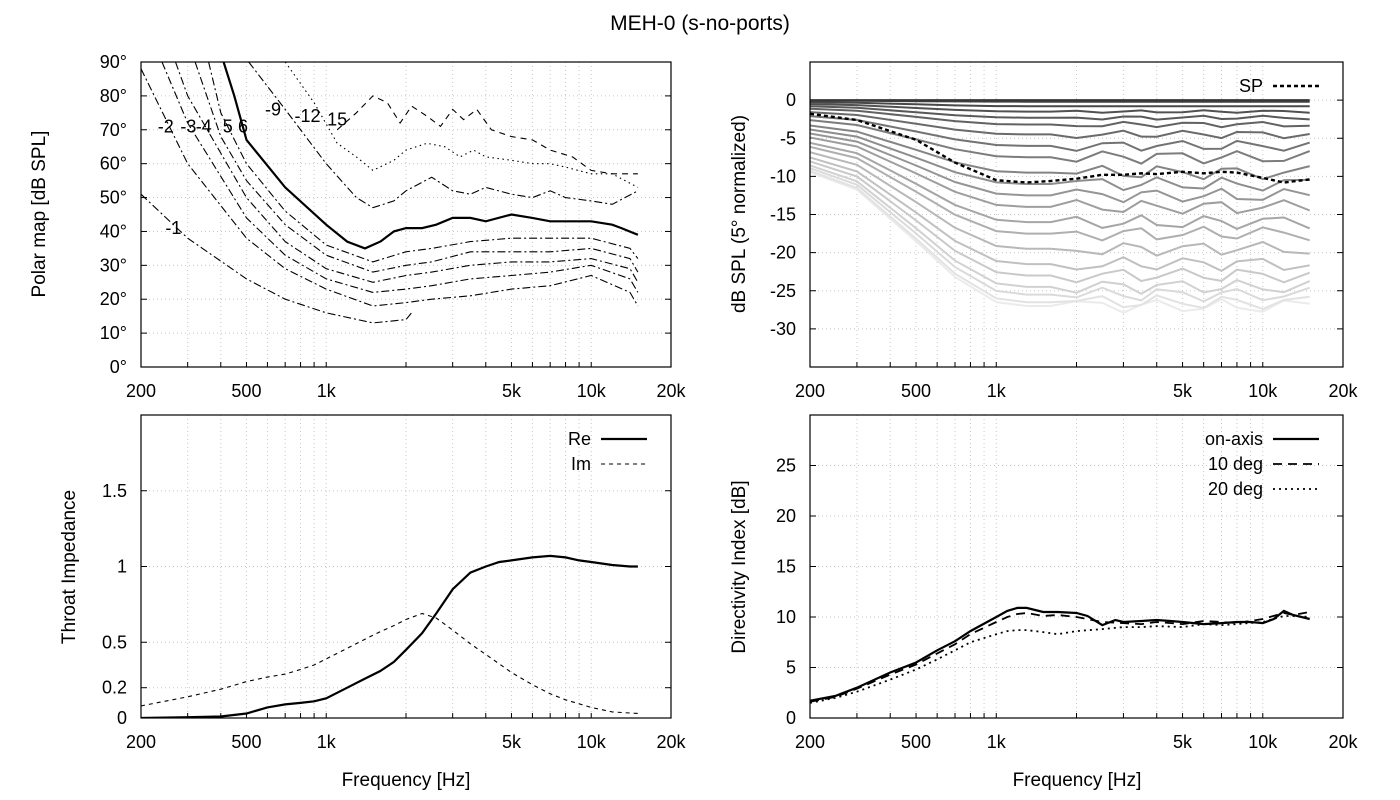  Describe the element at coordinates (783, 253) in the screenshot. I see `y-tick-label: -20` at that location.